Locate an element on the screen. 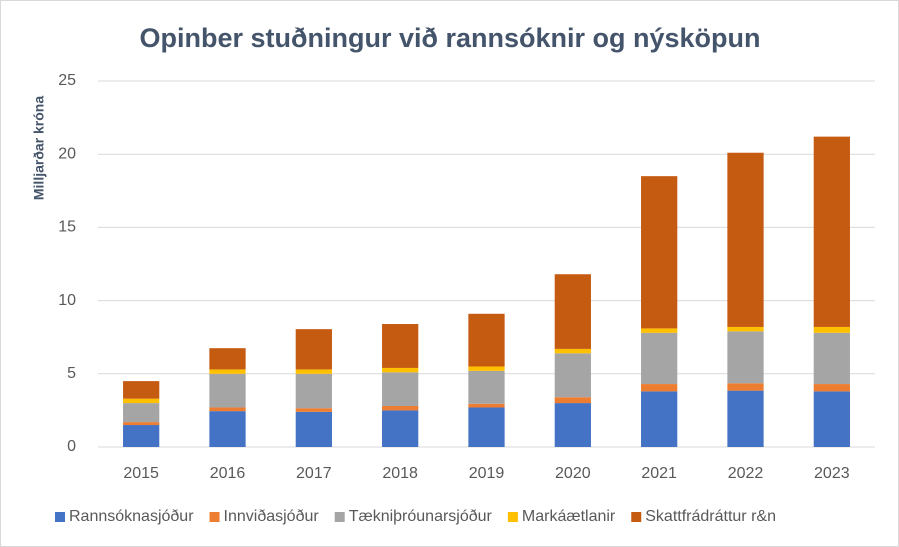 The image size is (899, 547). x-tick-label: 2021 is located at coordinates (659, 473).